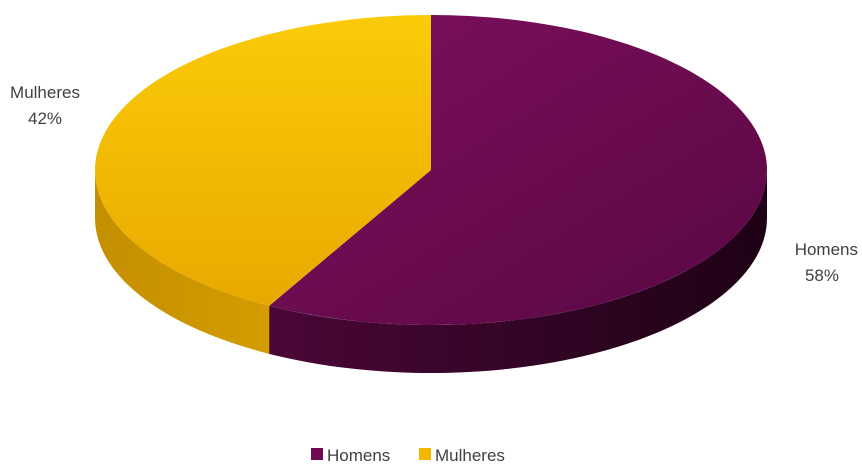 The width and height of the screenshot is (862, 473). What do you see at coordinates (822, 275) in the screenshot?
I see `slice-percent-homens: 58%` at bounding box center [822, 275].